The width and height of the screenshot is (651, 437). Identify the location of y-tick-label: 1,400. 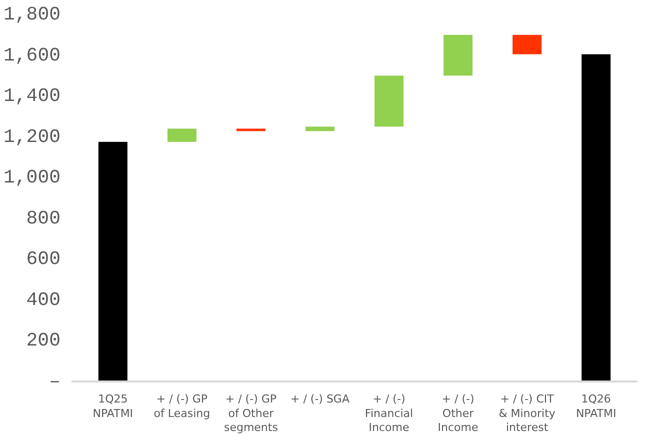
(32, 96).